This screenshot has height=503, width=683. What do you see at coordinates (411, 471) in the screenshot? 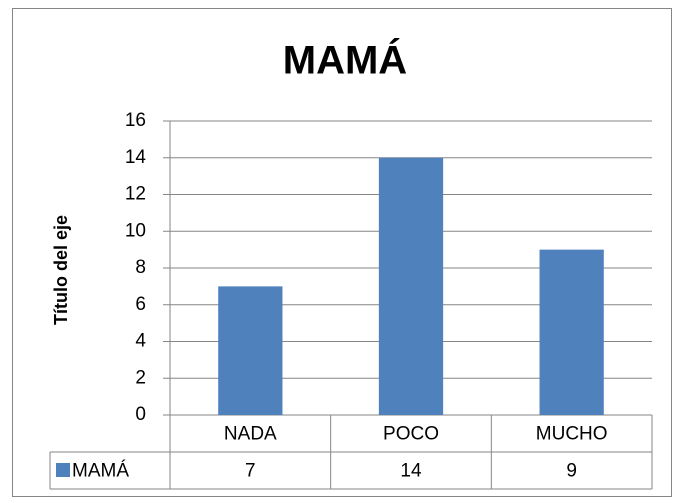
I see `table-value: 14` at bounding box center [411, 471].